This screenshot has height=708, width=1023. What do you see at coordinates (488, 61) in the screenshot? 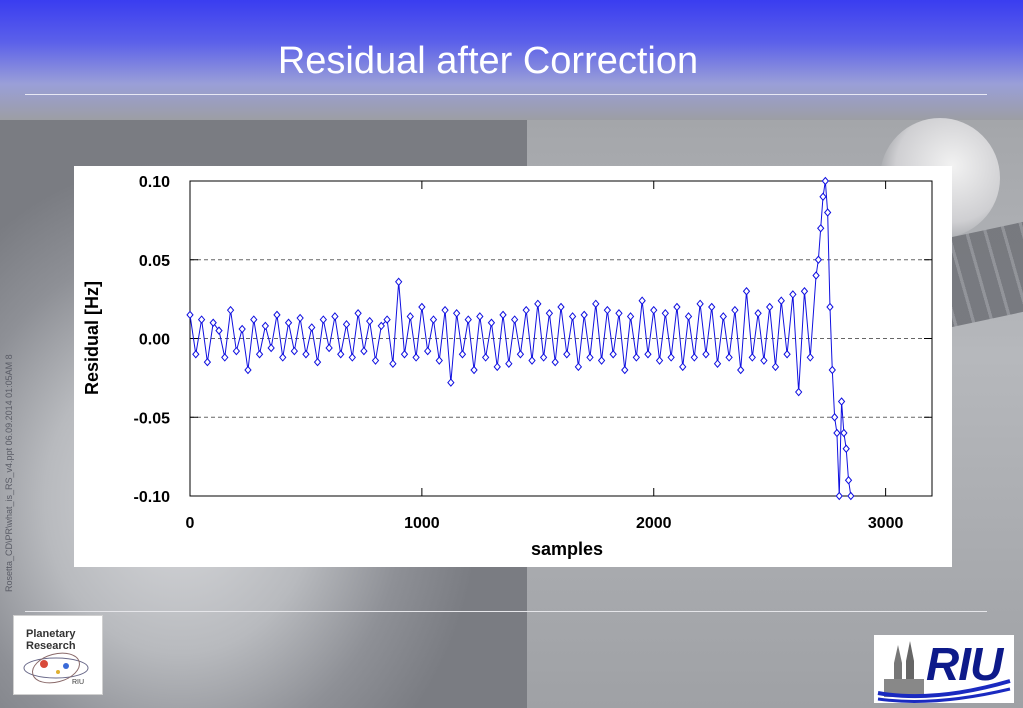
I see `slide-title: Residual after Correction` at bounding box center [488, 61].